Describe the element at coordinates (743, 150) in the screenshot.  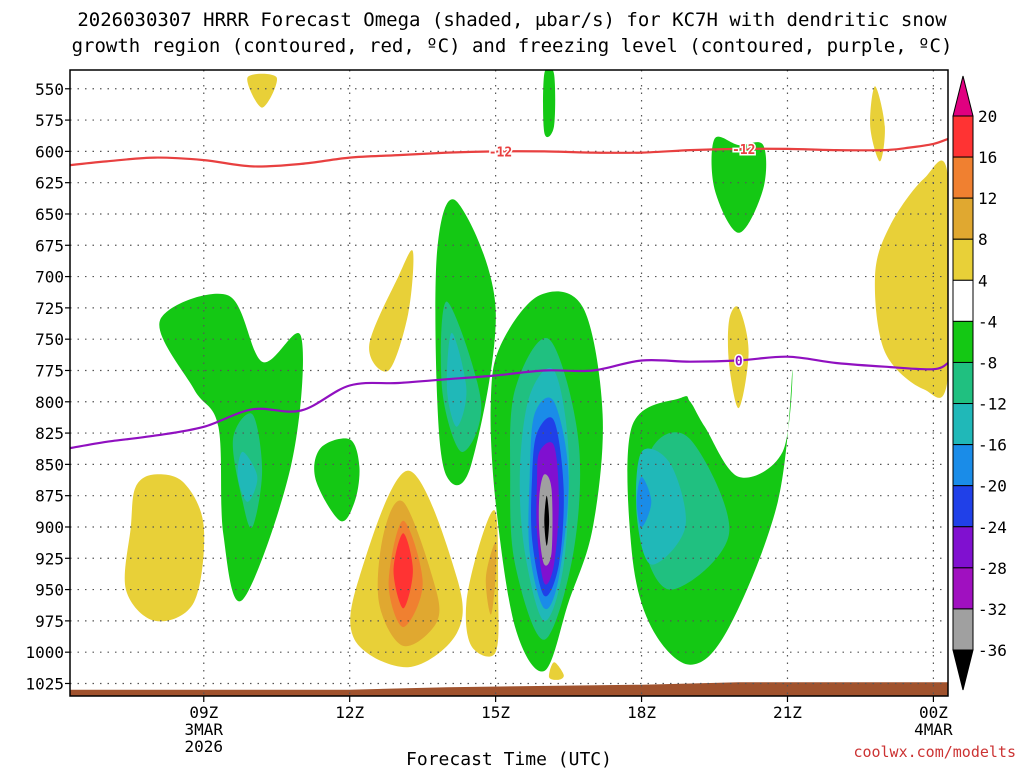
I see `series-label-0-1: -12` at that location.